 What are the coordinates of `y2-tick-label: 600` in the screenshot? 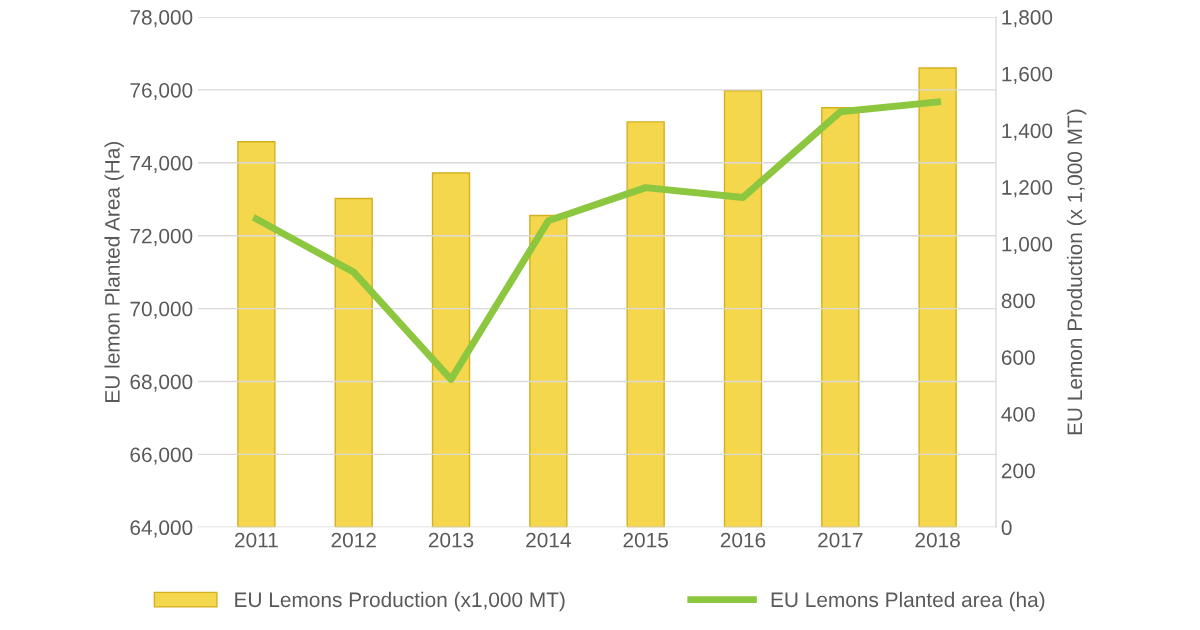 It's located at (1018, 357).